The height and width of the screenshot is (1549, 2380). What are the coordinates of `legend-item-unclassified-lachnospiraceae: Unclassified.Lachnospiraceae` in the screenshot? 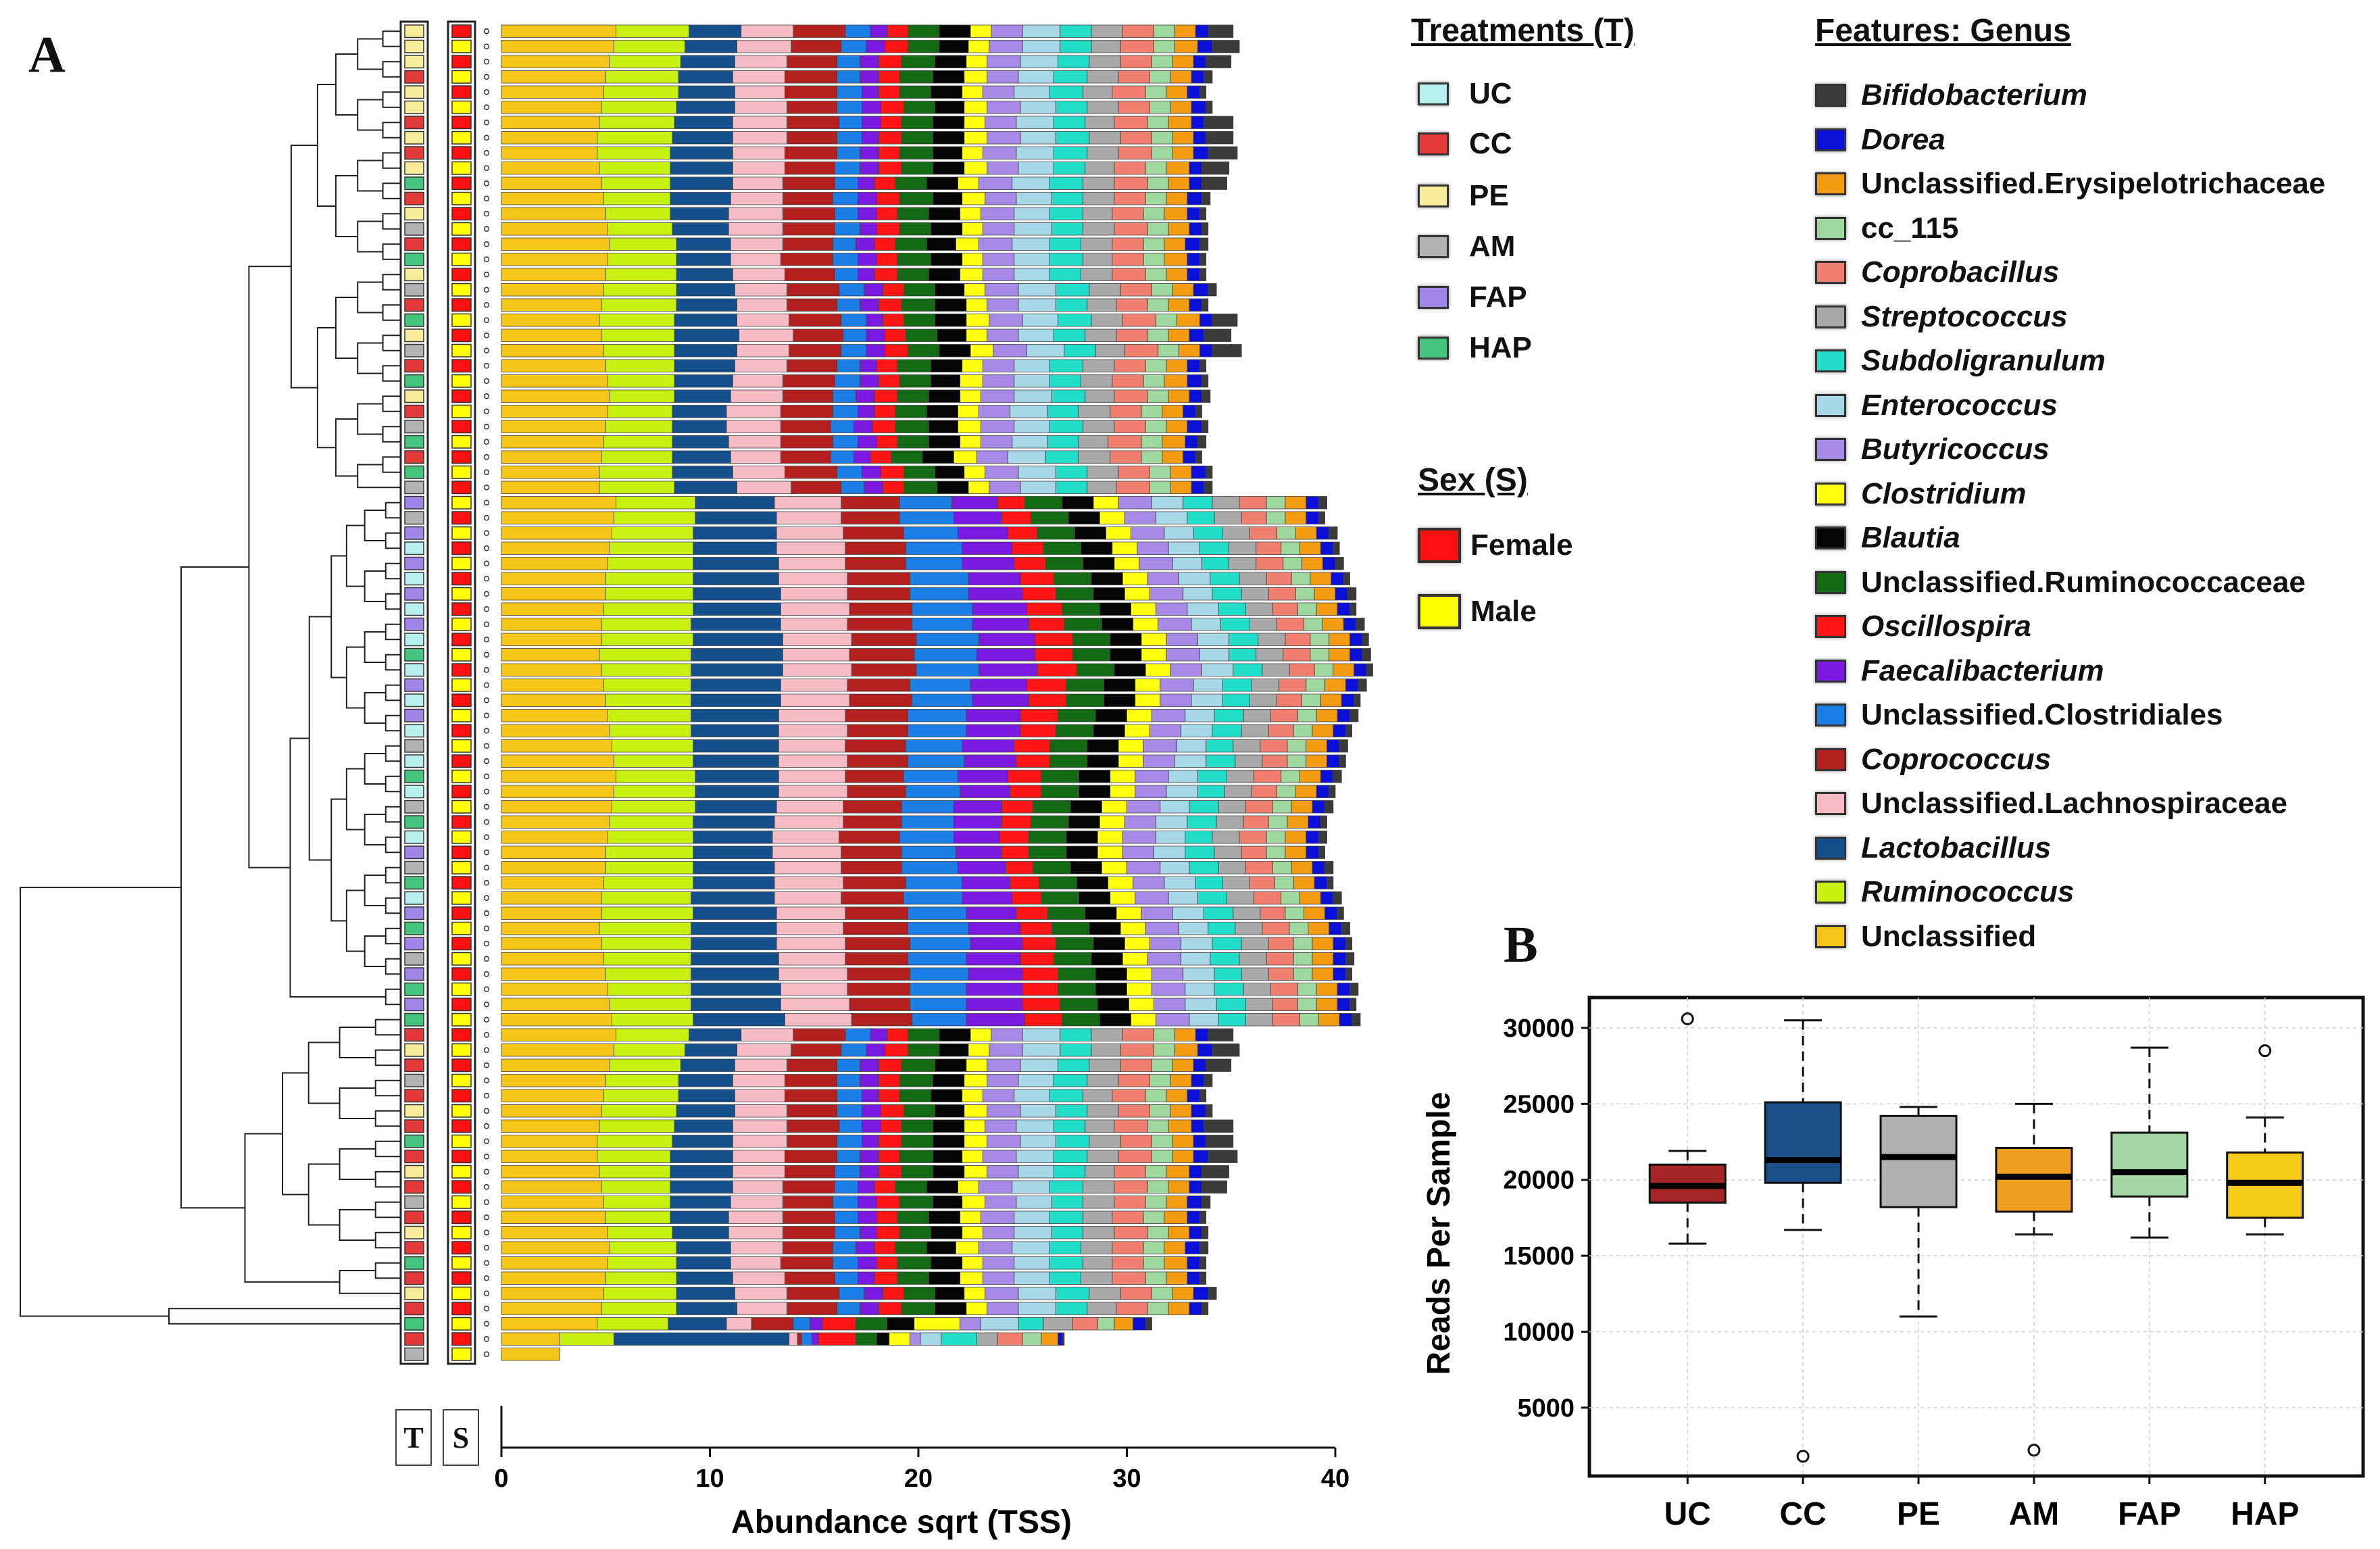 It's located at (2051, 804).